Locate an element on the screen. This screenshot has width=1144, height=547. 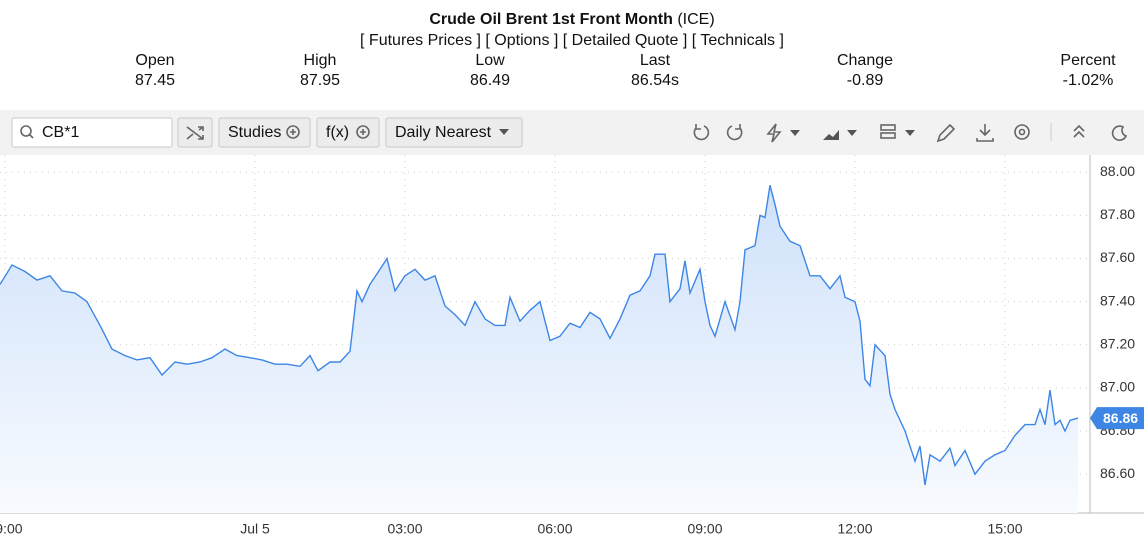
x-tick-label: 09:00 is located at coordinates (704, 529).